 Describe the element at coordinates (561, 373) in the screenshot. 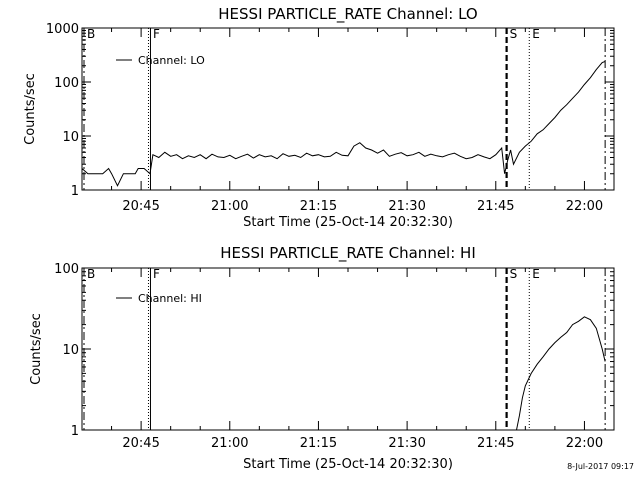

I see `series-line` at that location.